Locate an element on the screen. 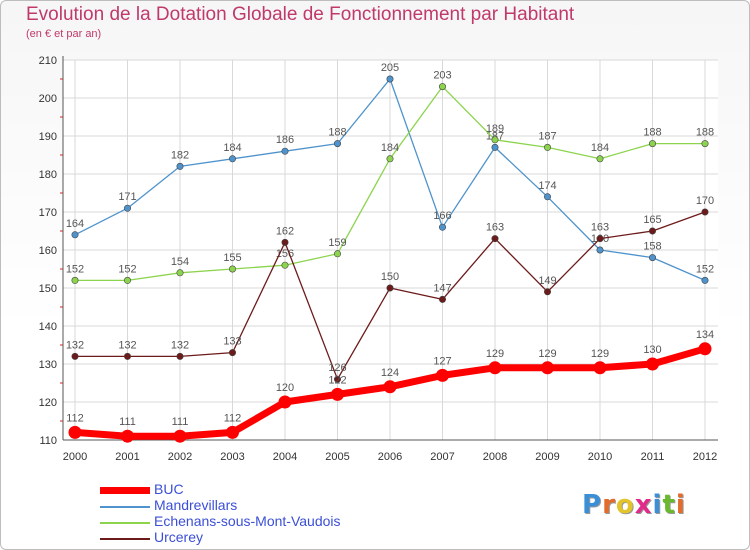  x-tick-label: 2010 is located at coordinates (600, 457).